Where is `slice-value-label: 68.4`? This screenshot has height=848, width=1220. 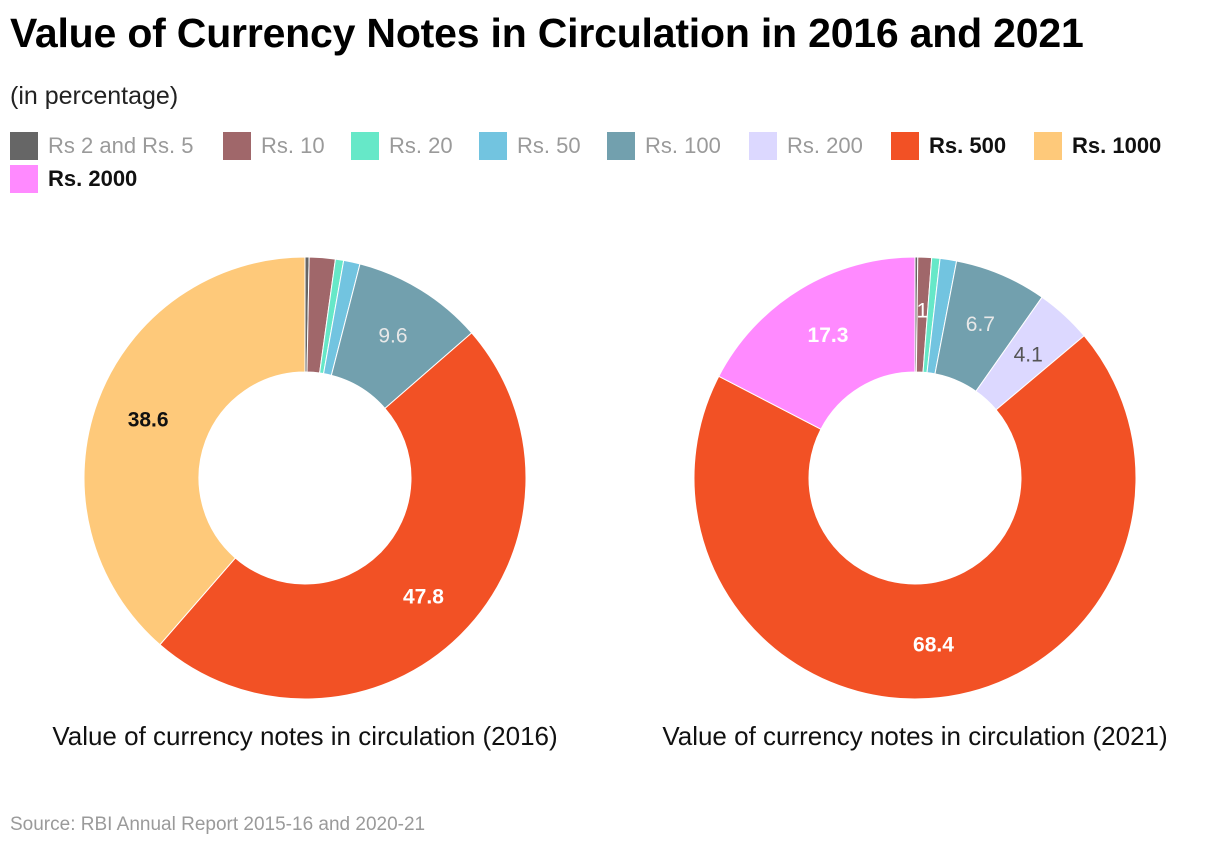 slice-value-label: 68.4 is located at coordinates (933, 644).